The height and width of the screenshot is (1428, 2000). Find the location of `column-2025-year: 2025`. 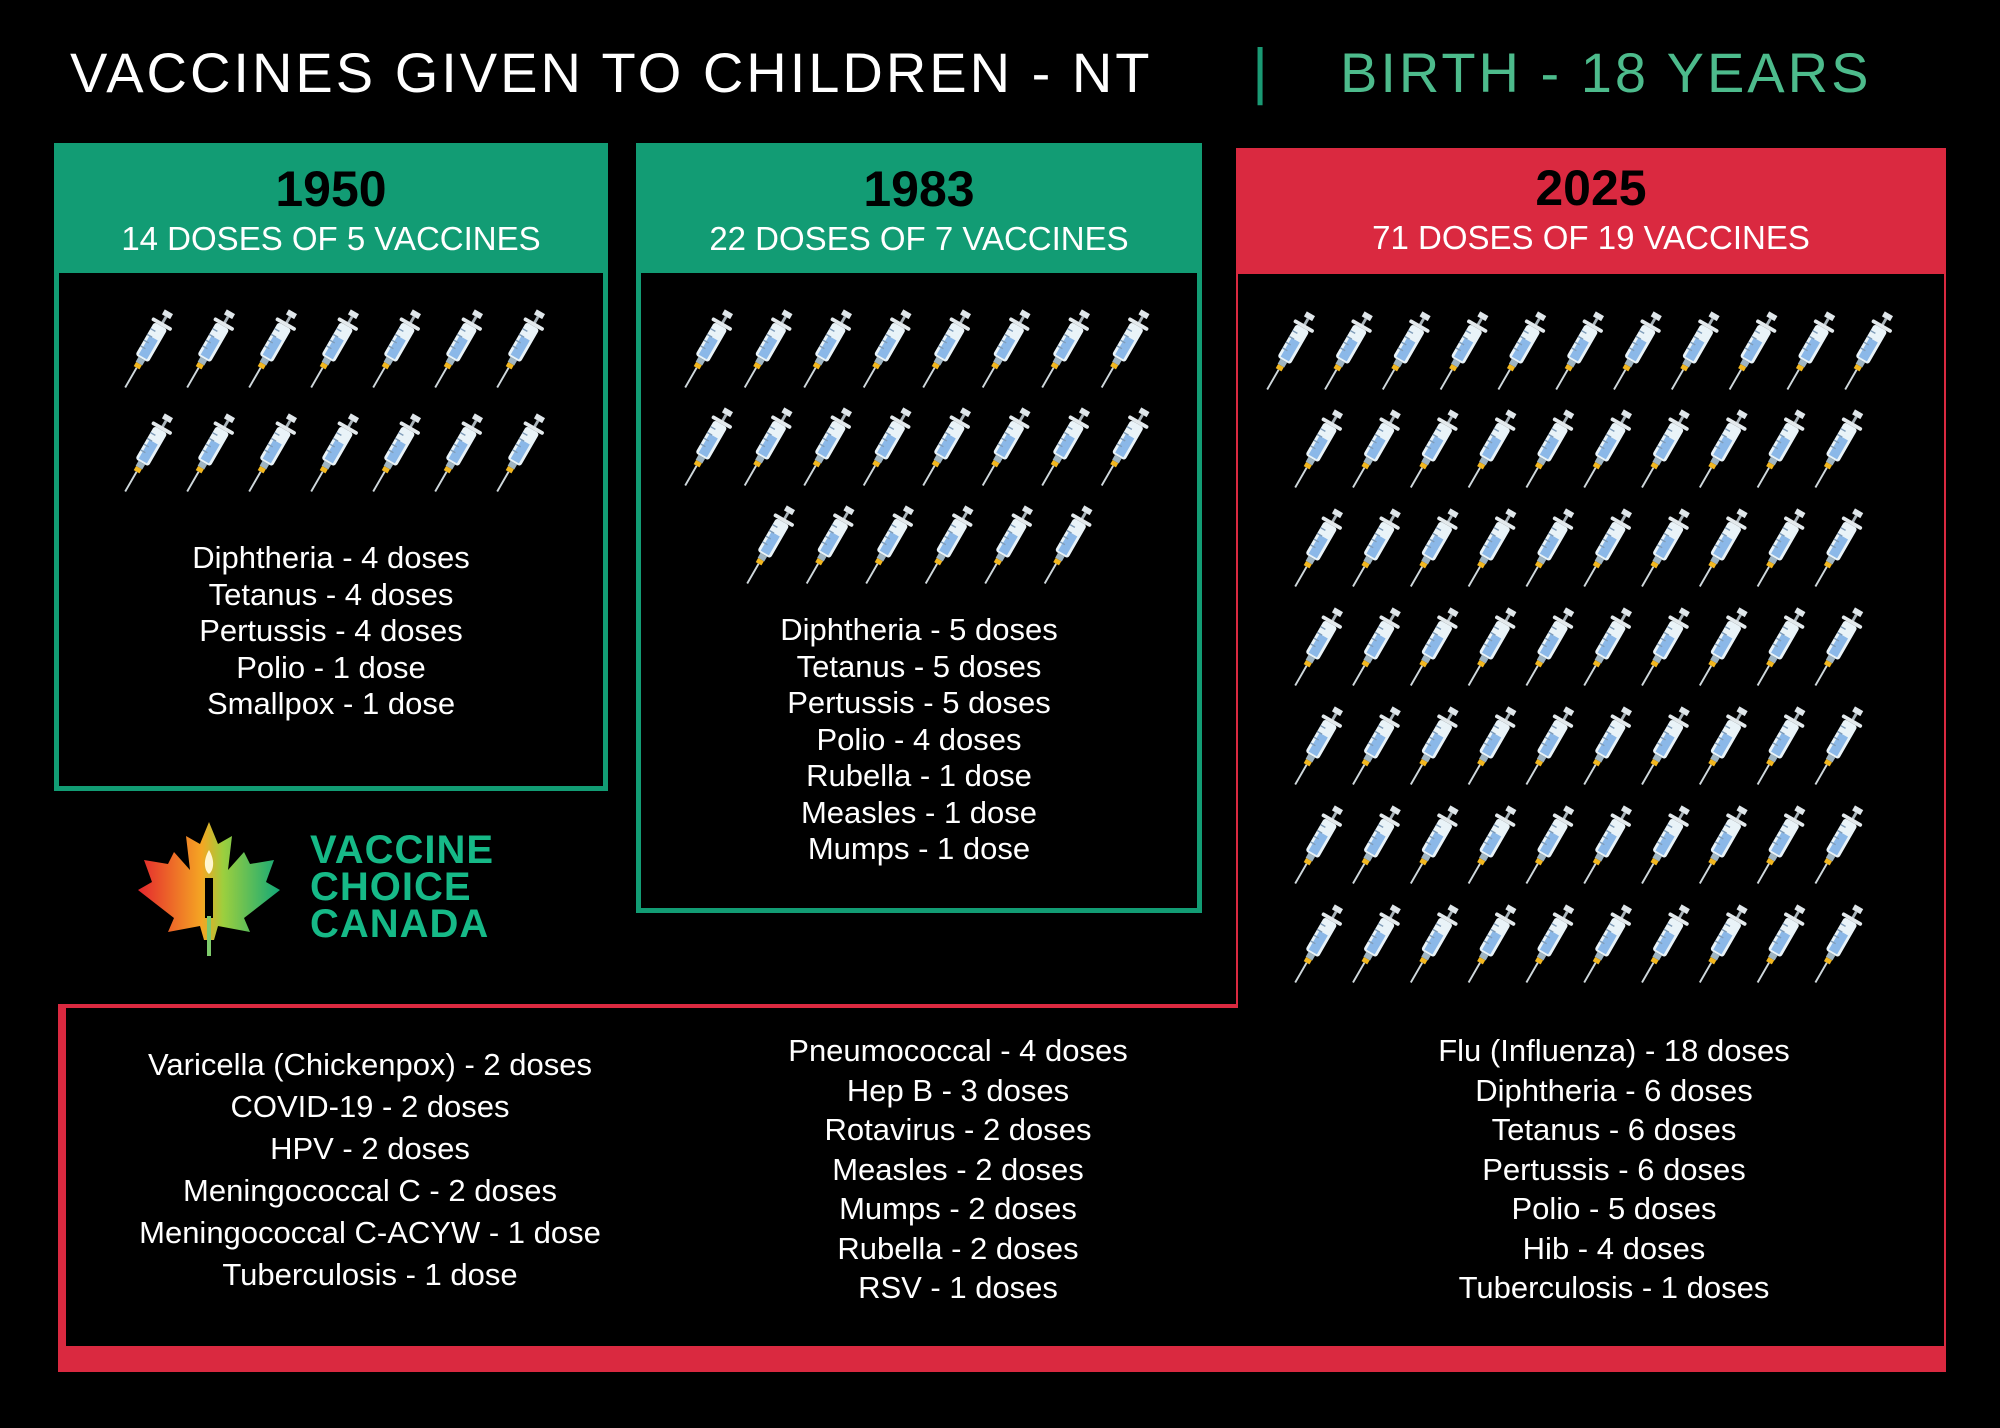

column-2025-year: 2025 is located at coordinates (1591, 188).